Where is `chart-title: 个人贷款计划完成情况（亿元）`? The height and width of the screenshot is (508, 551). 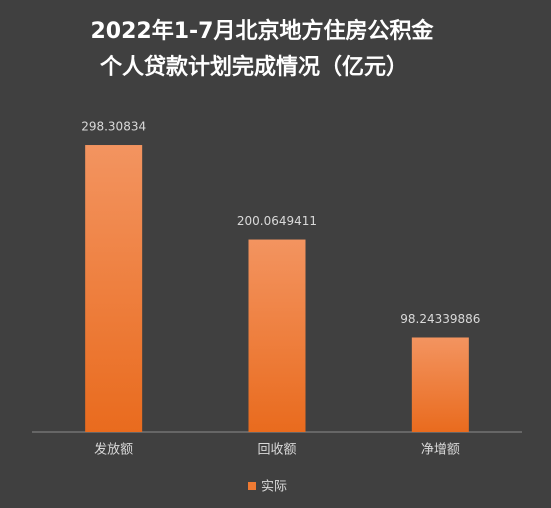
chart-title: 个人贷款计划完成情况（亿元） is located at coordinates (254, 67).